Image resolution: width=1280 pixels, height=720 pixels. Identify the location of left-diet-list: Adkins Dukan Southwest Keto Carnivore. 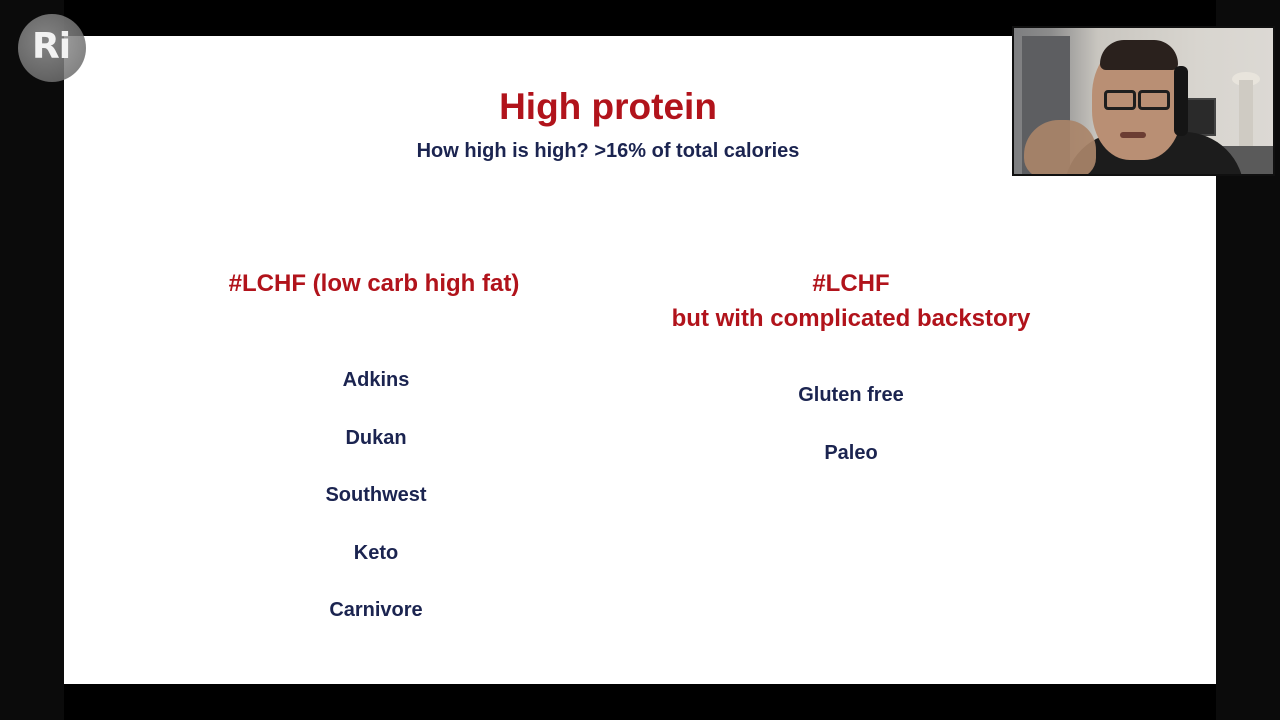
(376, 513).